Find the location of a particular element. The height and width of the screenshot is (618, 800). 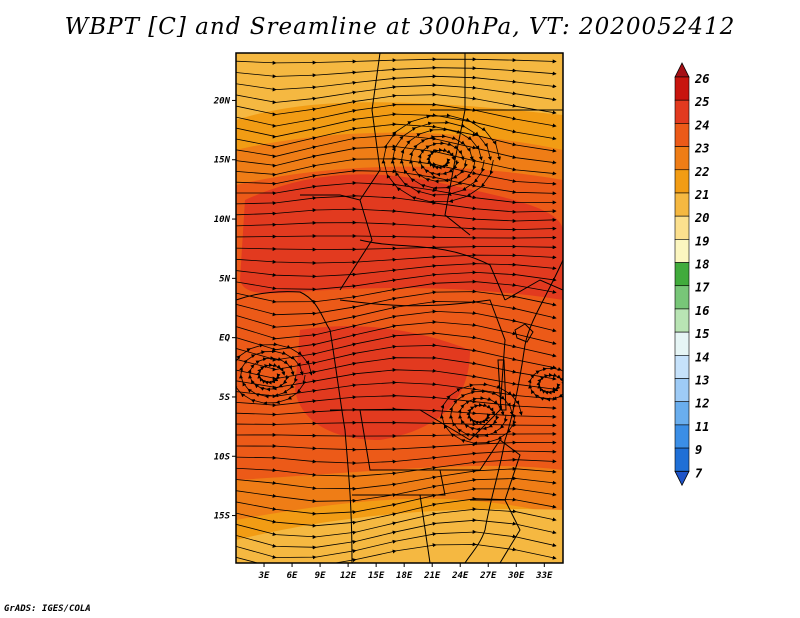

colorbar-label: 20 is located at coordinates (701, 218).